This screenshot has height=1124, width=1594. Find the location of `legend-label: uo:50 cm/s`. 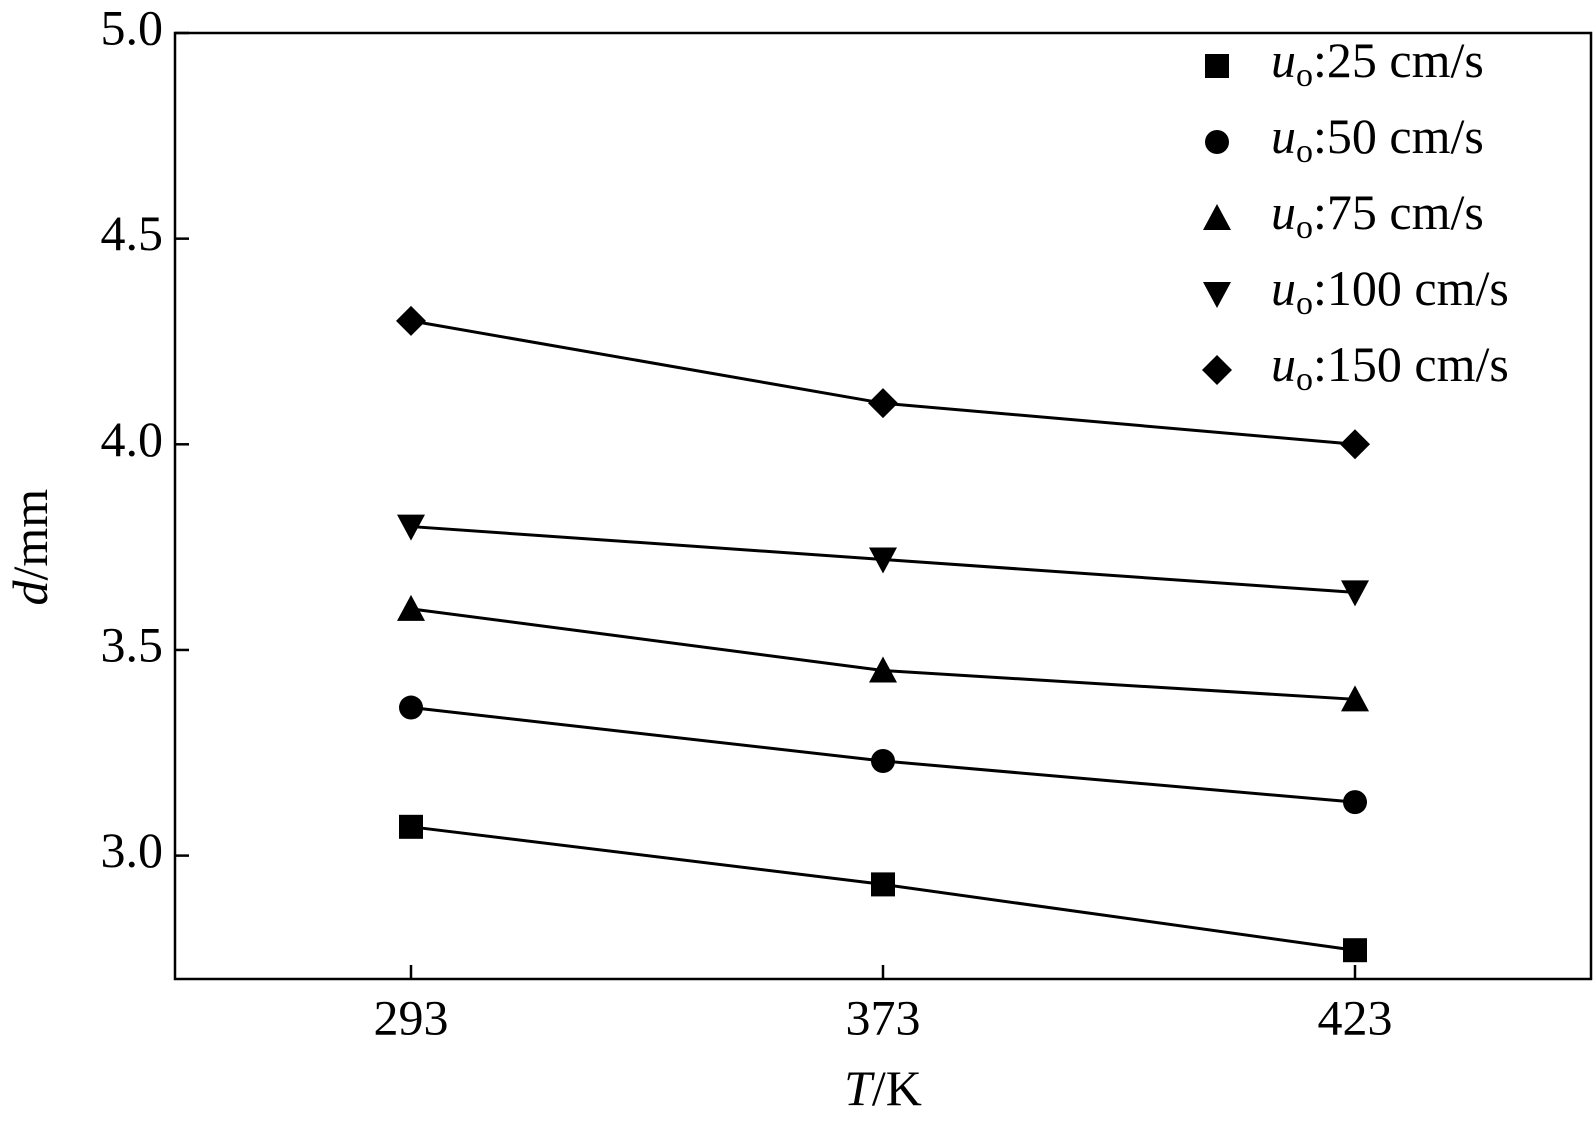

legend-label: uo:50 cm/s is located at coordinates (1377, 138).